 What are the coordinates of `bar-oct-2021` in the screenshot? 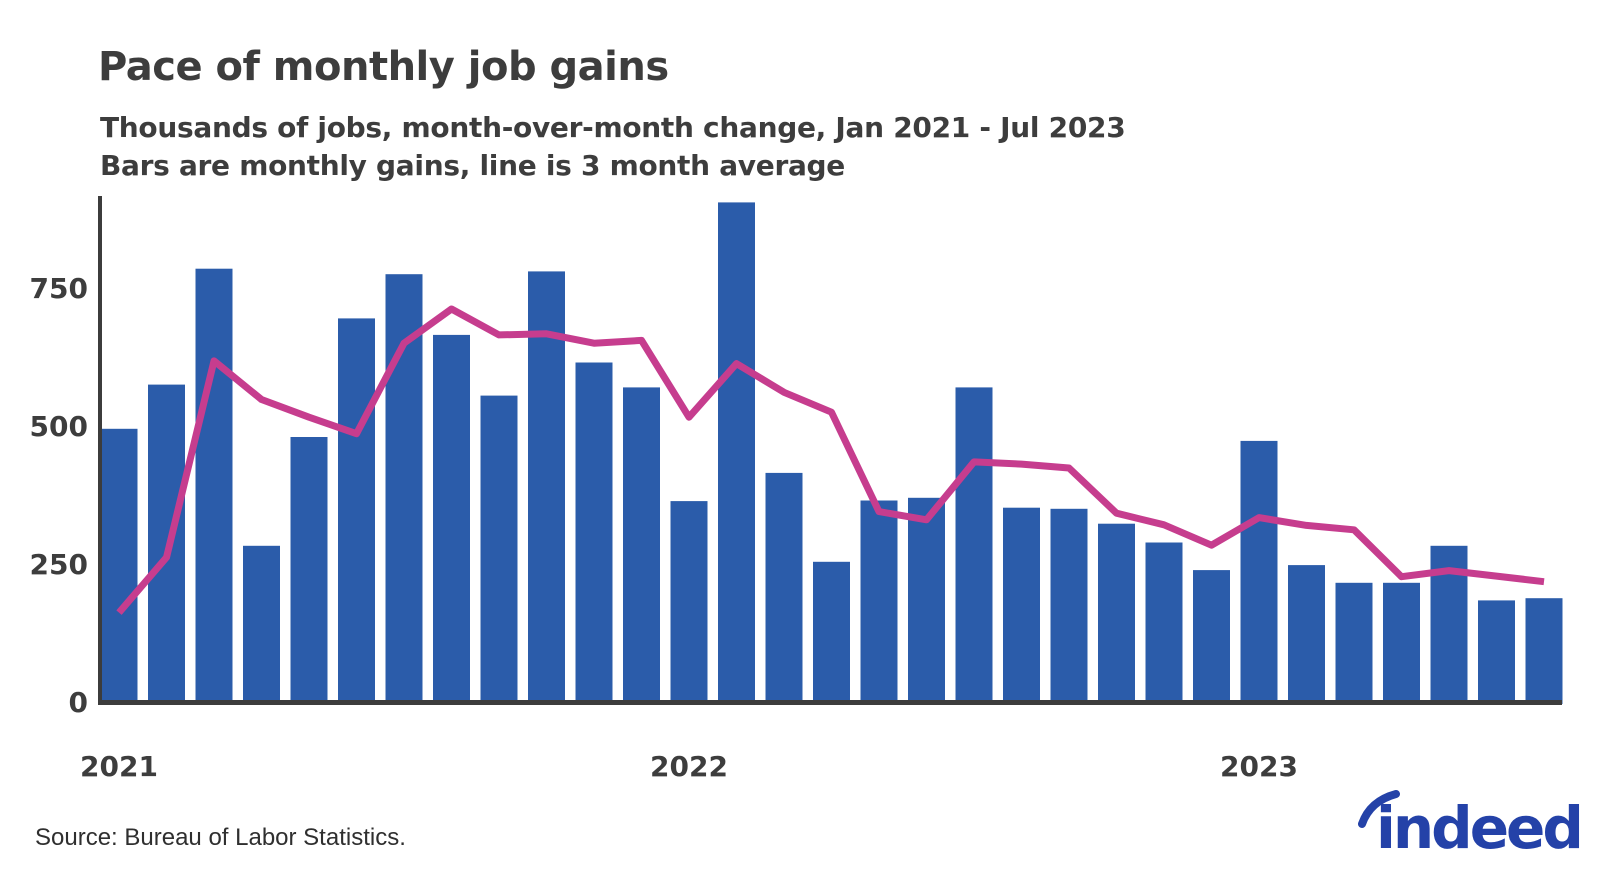 It's located at (546, 487).